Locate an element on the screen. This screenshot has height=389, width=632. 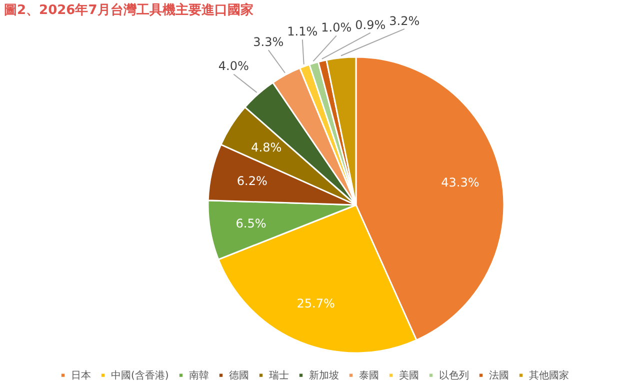
legend-label: 瑞士 is located at coordinates (279, 375).